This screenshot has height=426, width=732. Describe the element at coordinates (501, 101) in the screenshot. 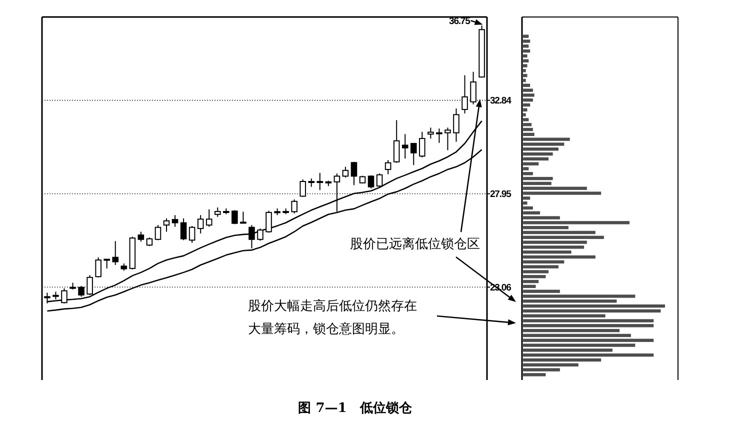

I see `y-tick-label: 32.84` at that location.